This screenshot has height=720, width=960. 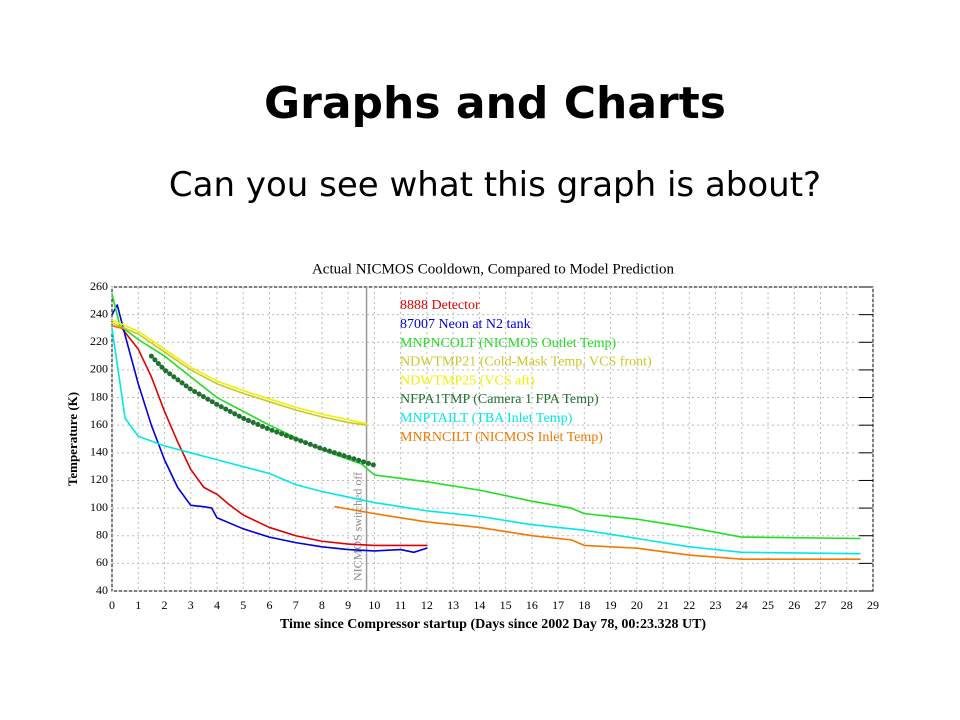 I want to click on x-tick-label: 12, so click(x=427, y=605).